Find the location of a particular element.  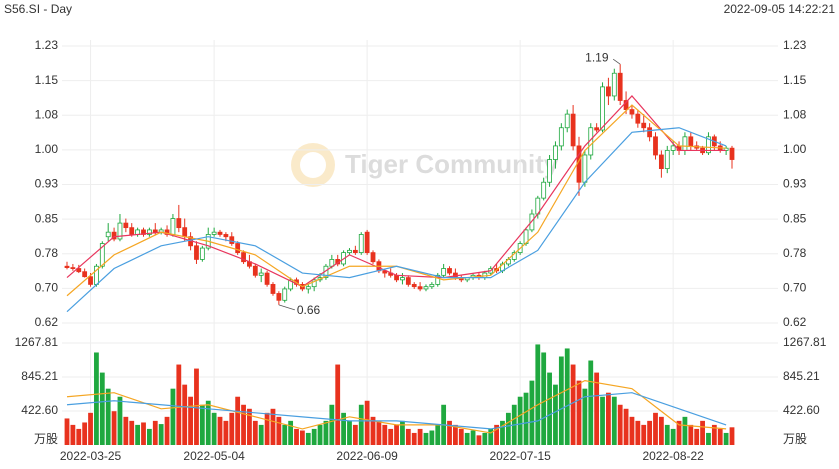

moving-average-line is located at coordinates (396, 411).